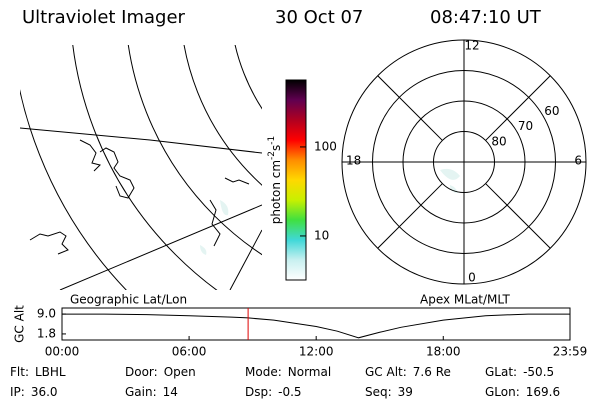 The width and height of the screenshot is (600, 400). Describe the element at coordinates (389, 392) in the screenshot. I see `info-field: Seq: 39` at that location.